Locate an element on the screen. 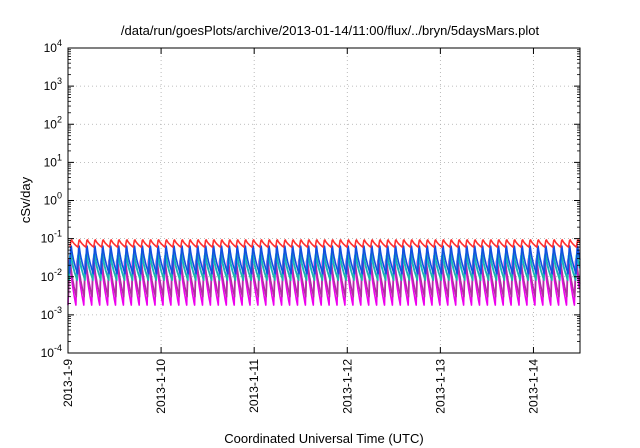  y-tick-label: 10⁰ is located at coordinates (53, 199).